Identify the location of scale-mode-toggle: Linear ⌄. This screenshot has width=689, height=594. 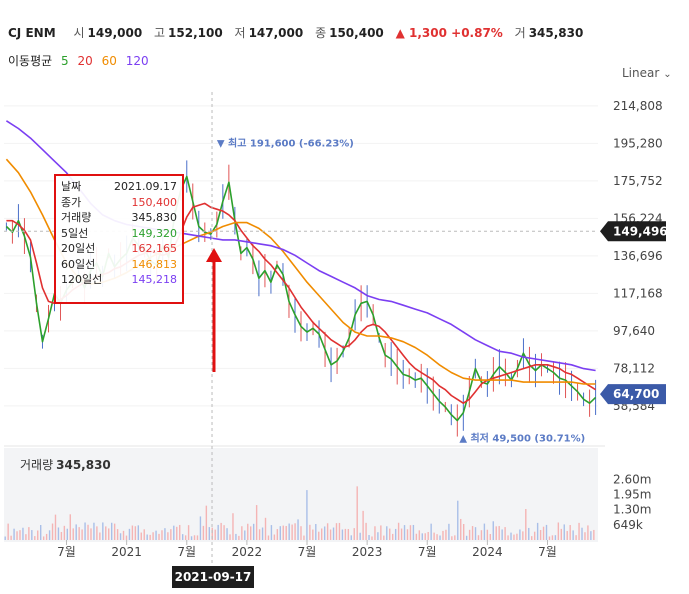
(647, 73).